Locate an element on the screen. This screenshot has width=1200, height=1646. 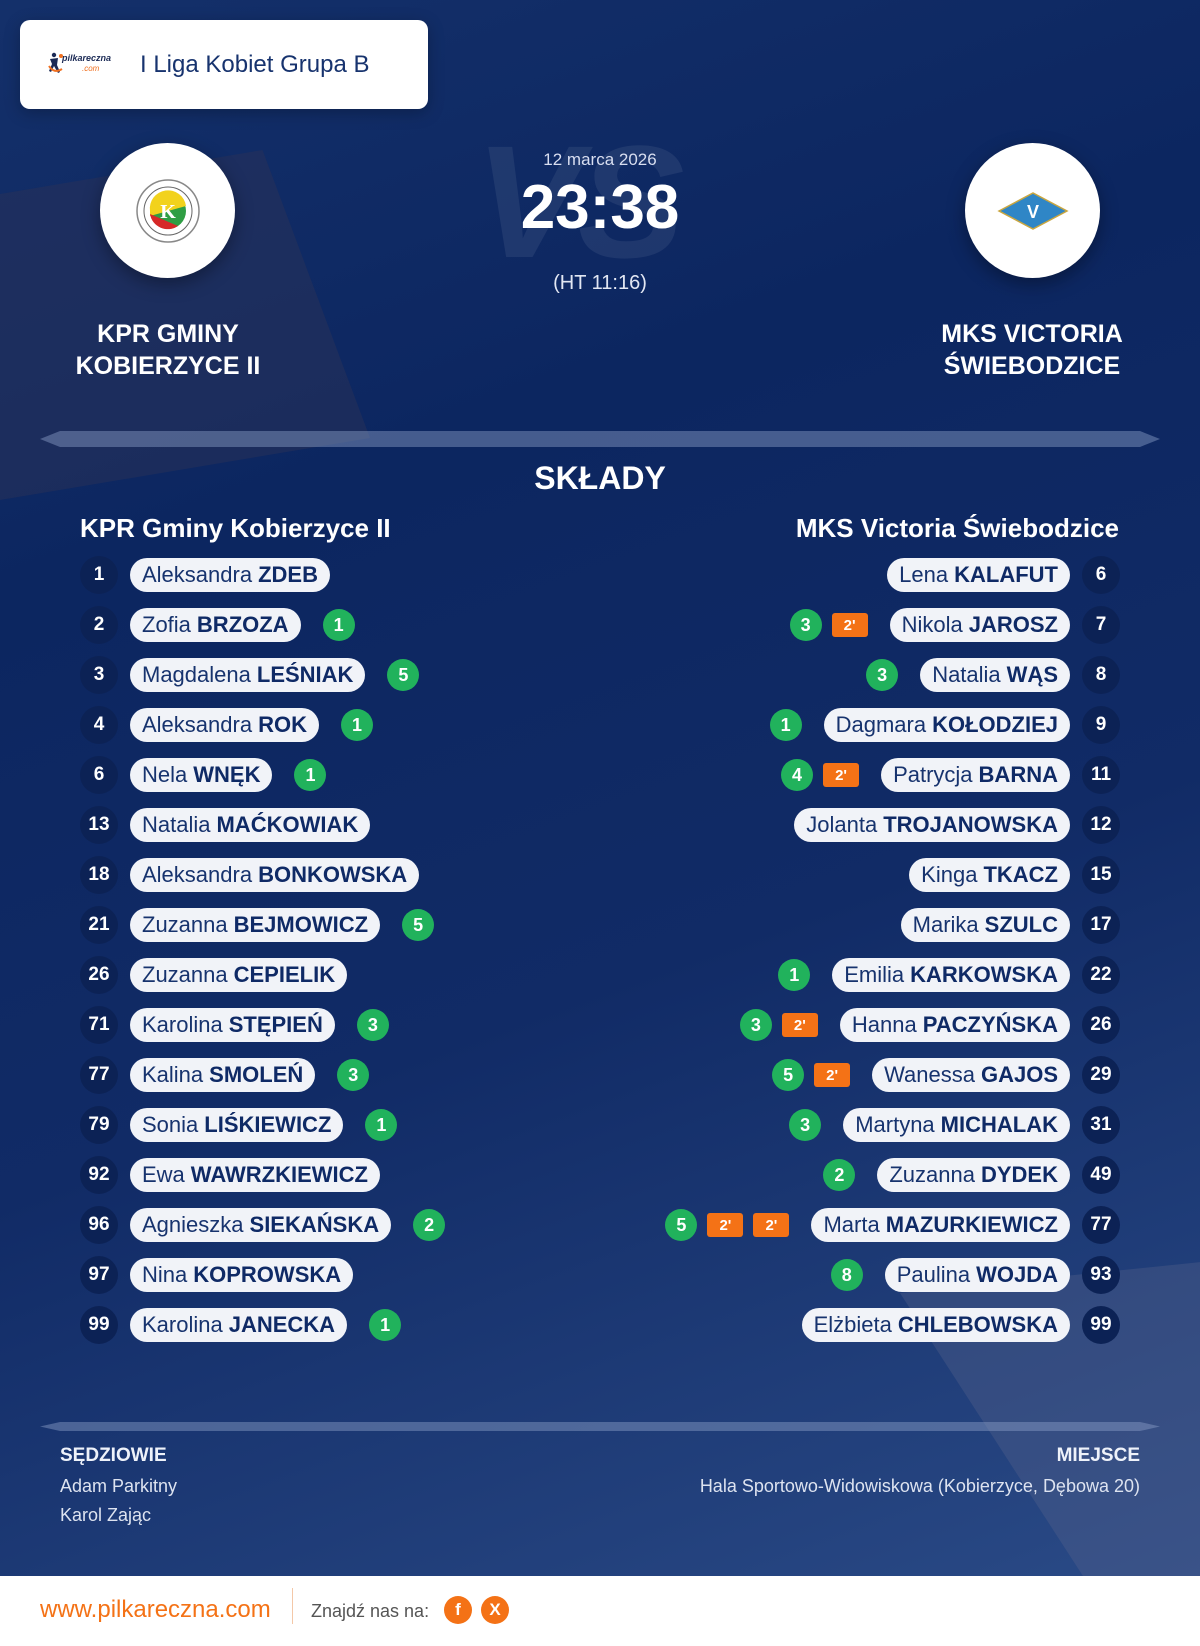
player-last-name: MAZURKIEWICZ is located at coordinates (971, 1224).